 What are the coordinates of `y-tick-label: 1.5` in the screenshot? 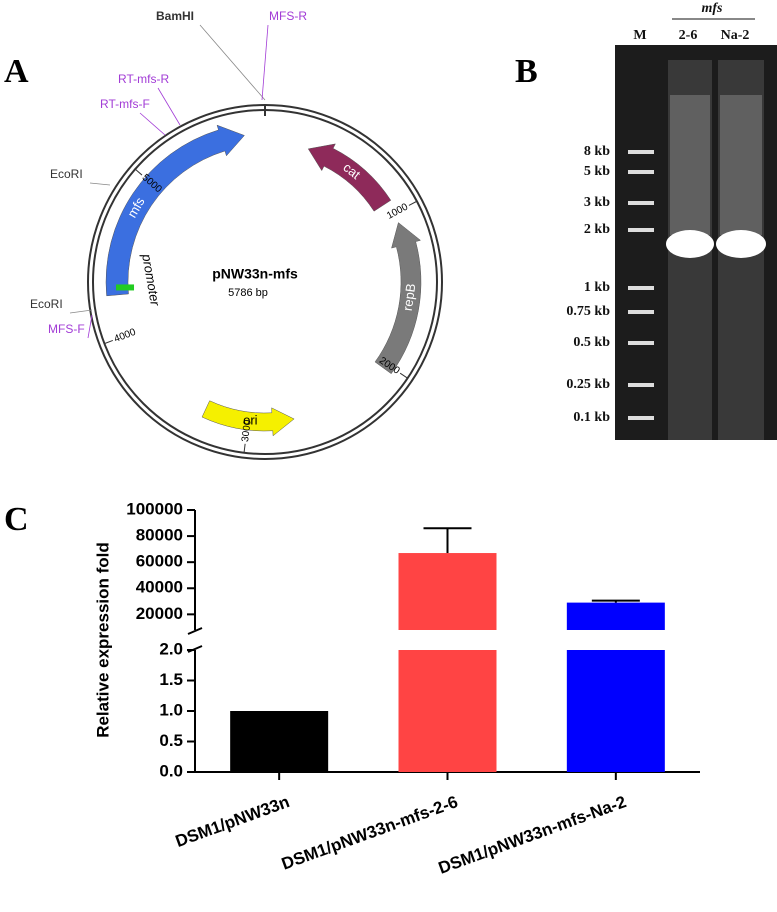 It's located at (171, 679).